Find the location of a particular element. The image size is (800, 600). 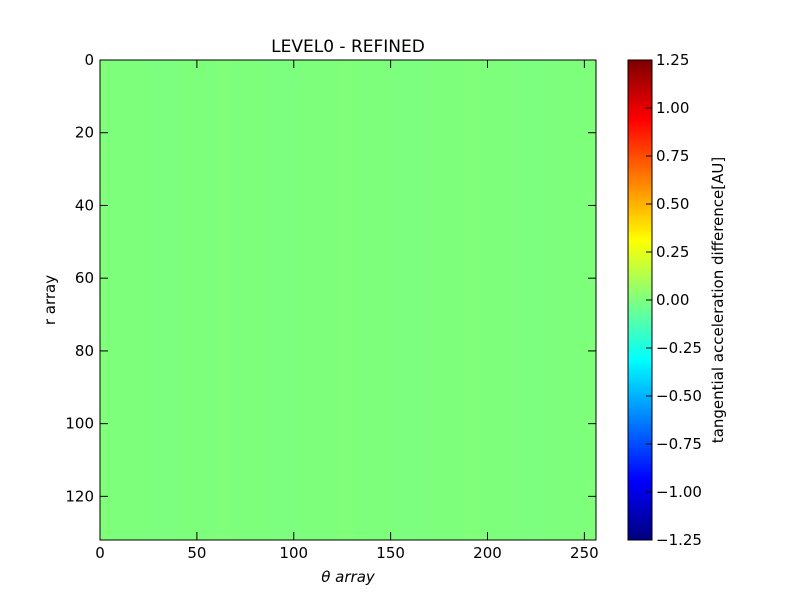

colorbar-tick-label: −0.50 is located at coordinates (679, 396).